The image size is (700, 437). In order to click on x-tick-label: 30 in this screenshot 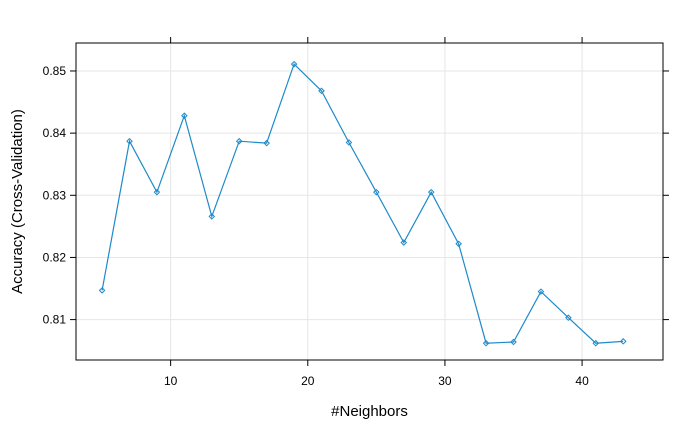, I will do `click(445, 381)`.